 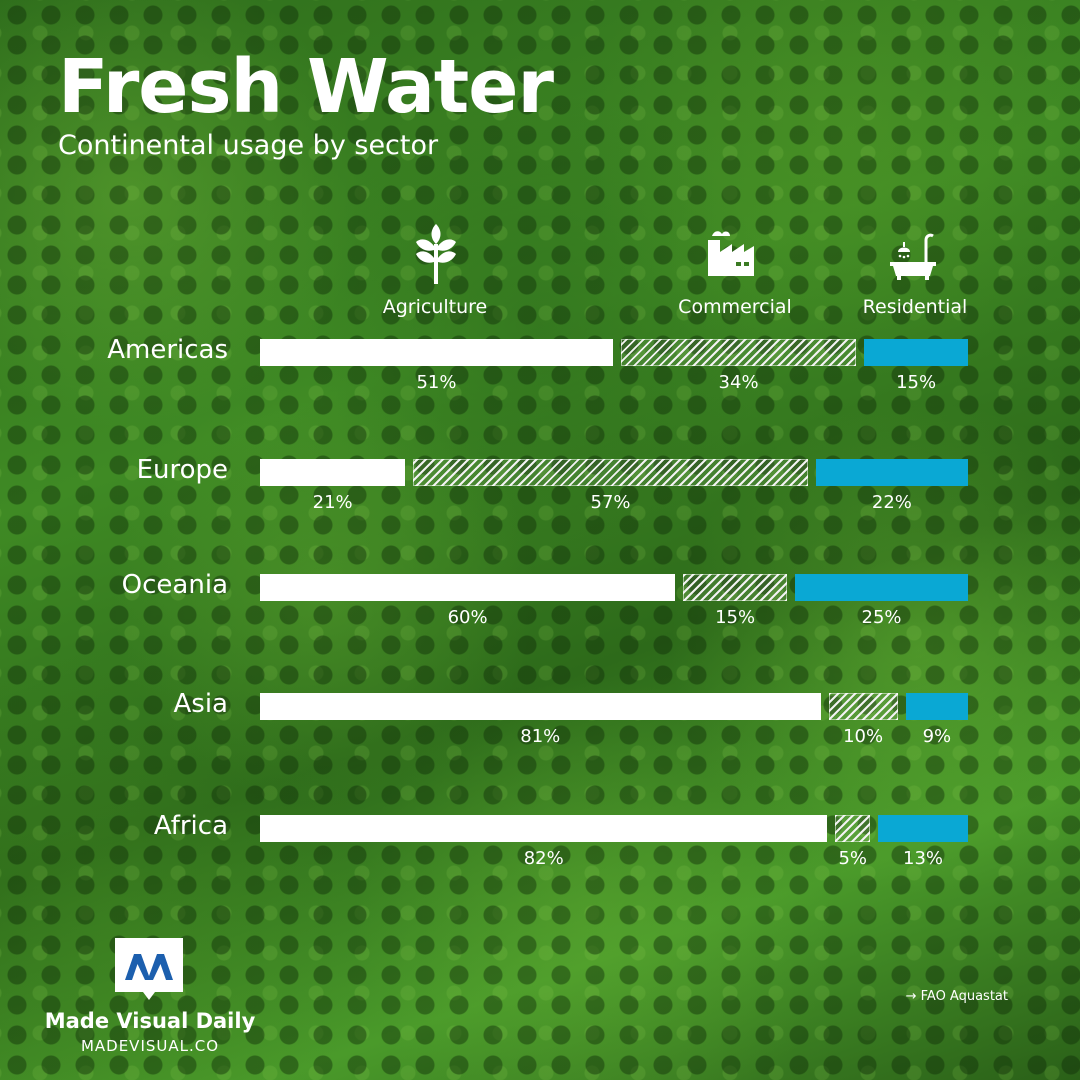 What do you see at coordinates (863, 706) in the screenshot?
I see `bar-asia-commercial` at bounding box center [863, 706].